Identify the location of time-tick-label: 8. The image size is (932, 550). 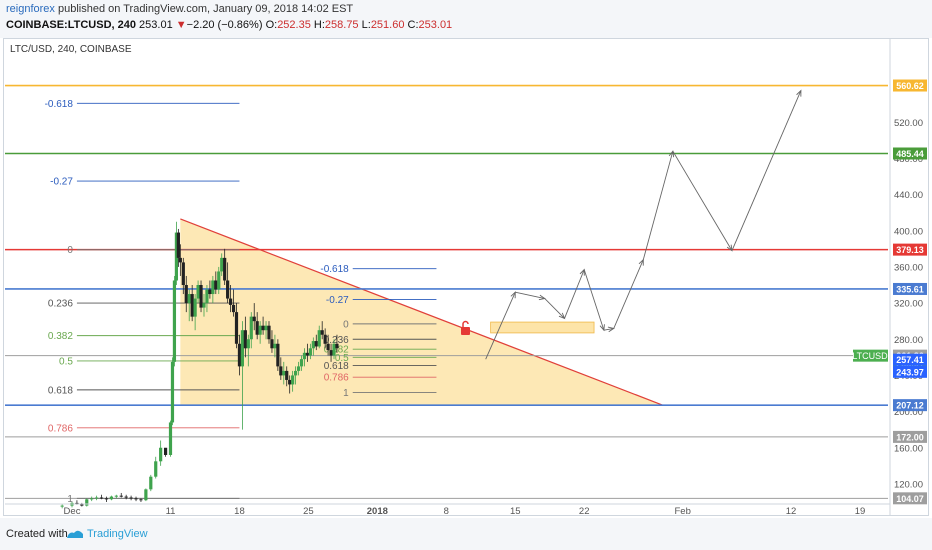
(446, 511).